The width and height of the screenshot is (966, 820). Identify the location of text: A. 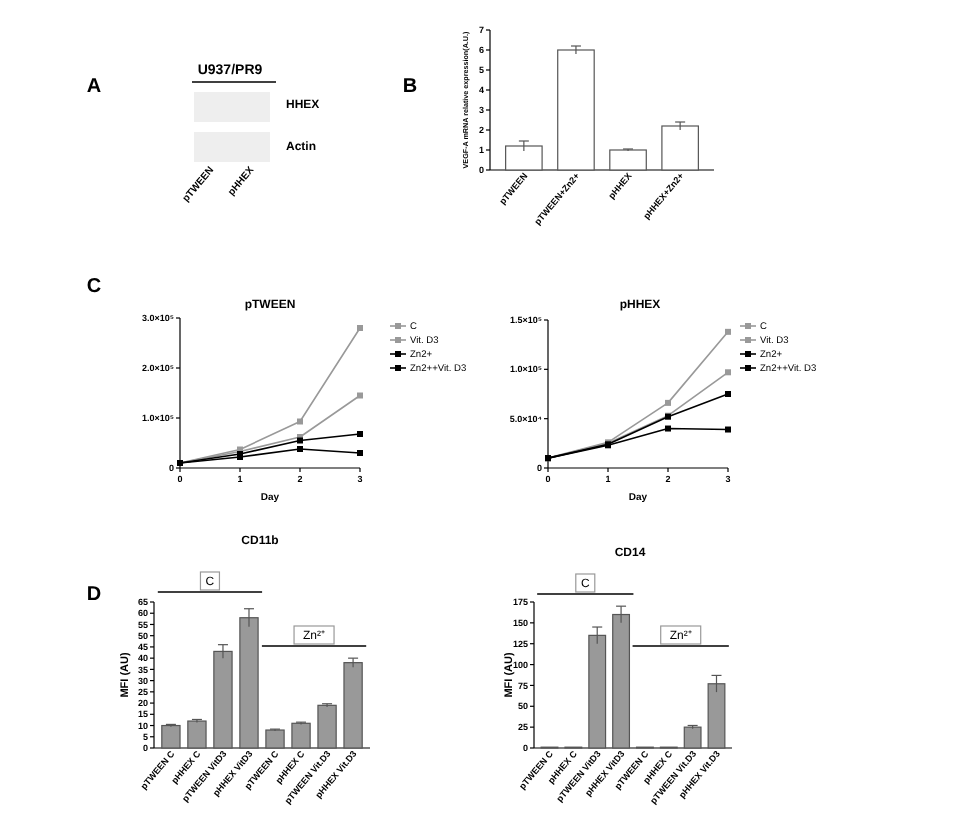
(94, 87).